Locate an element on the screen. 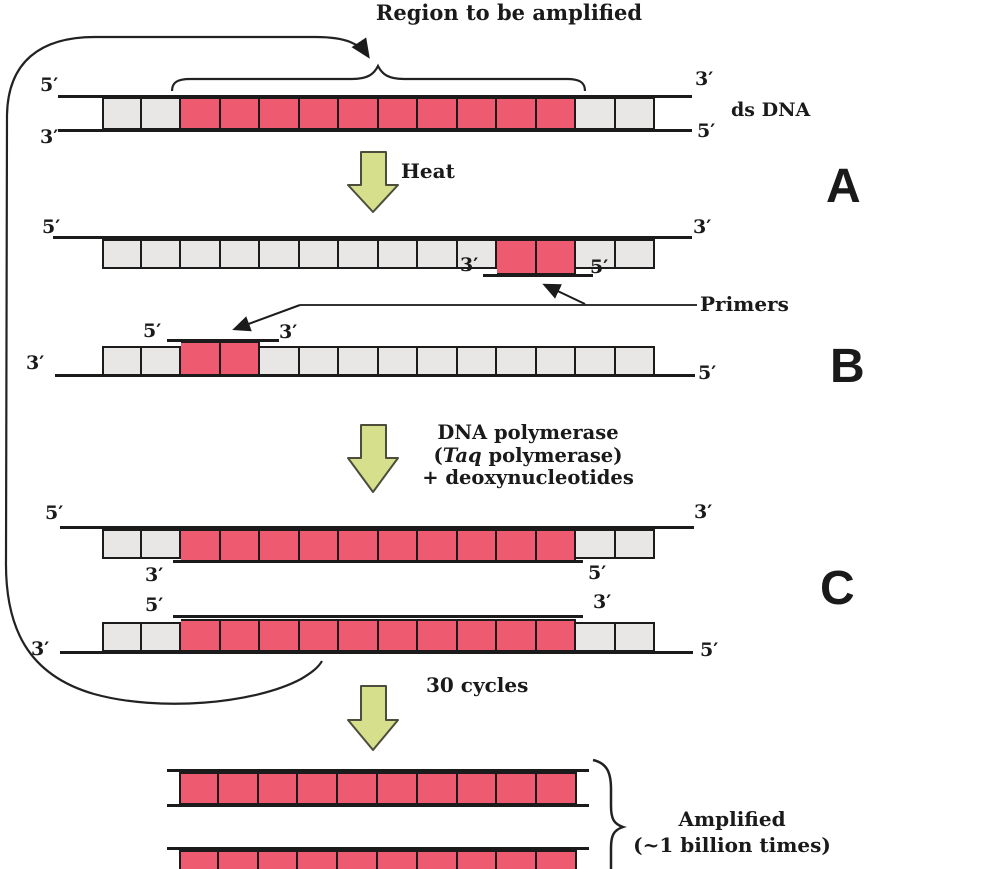 The height and width of the screenshot is (869, 995). ds-bottom-backbone is located at coordinates (375, 130).